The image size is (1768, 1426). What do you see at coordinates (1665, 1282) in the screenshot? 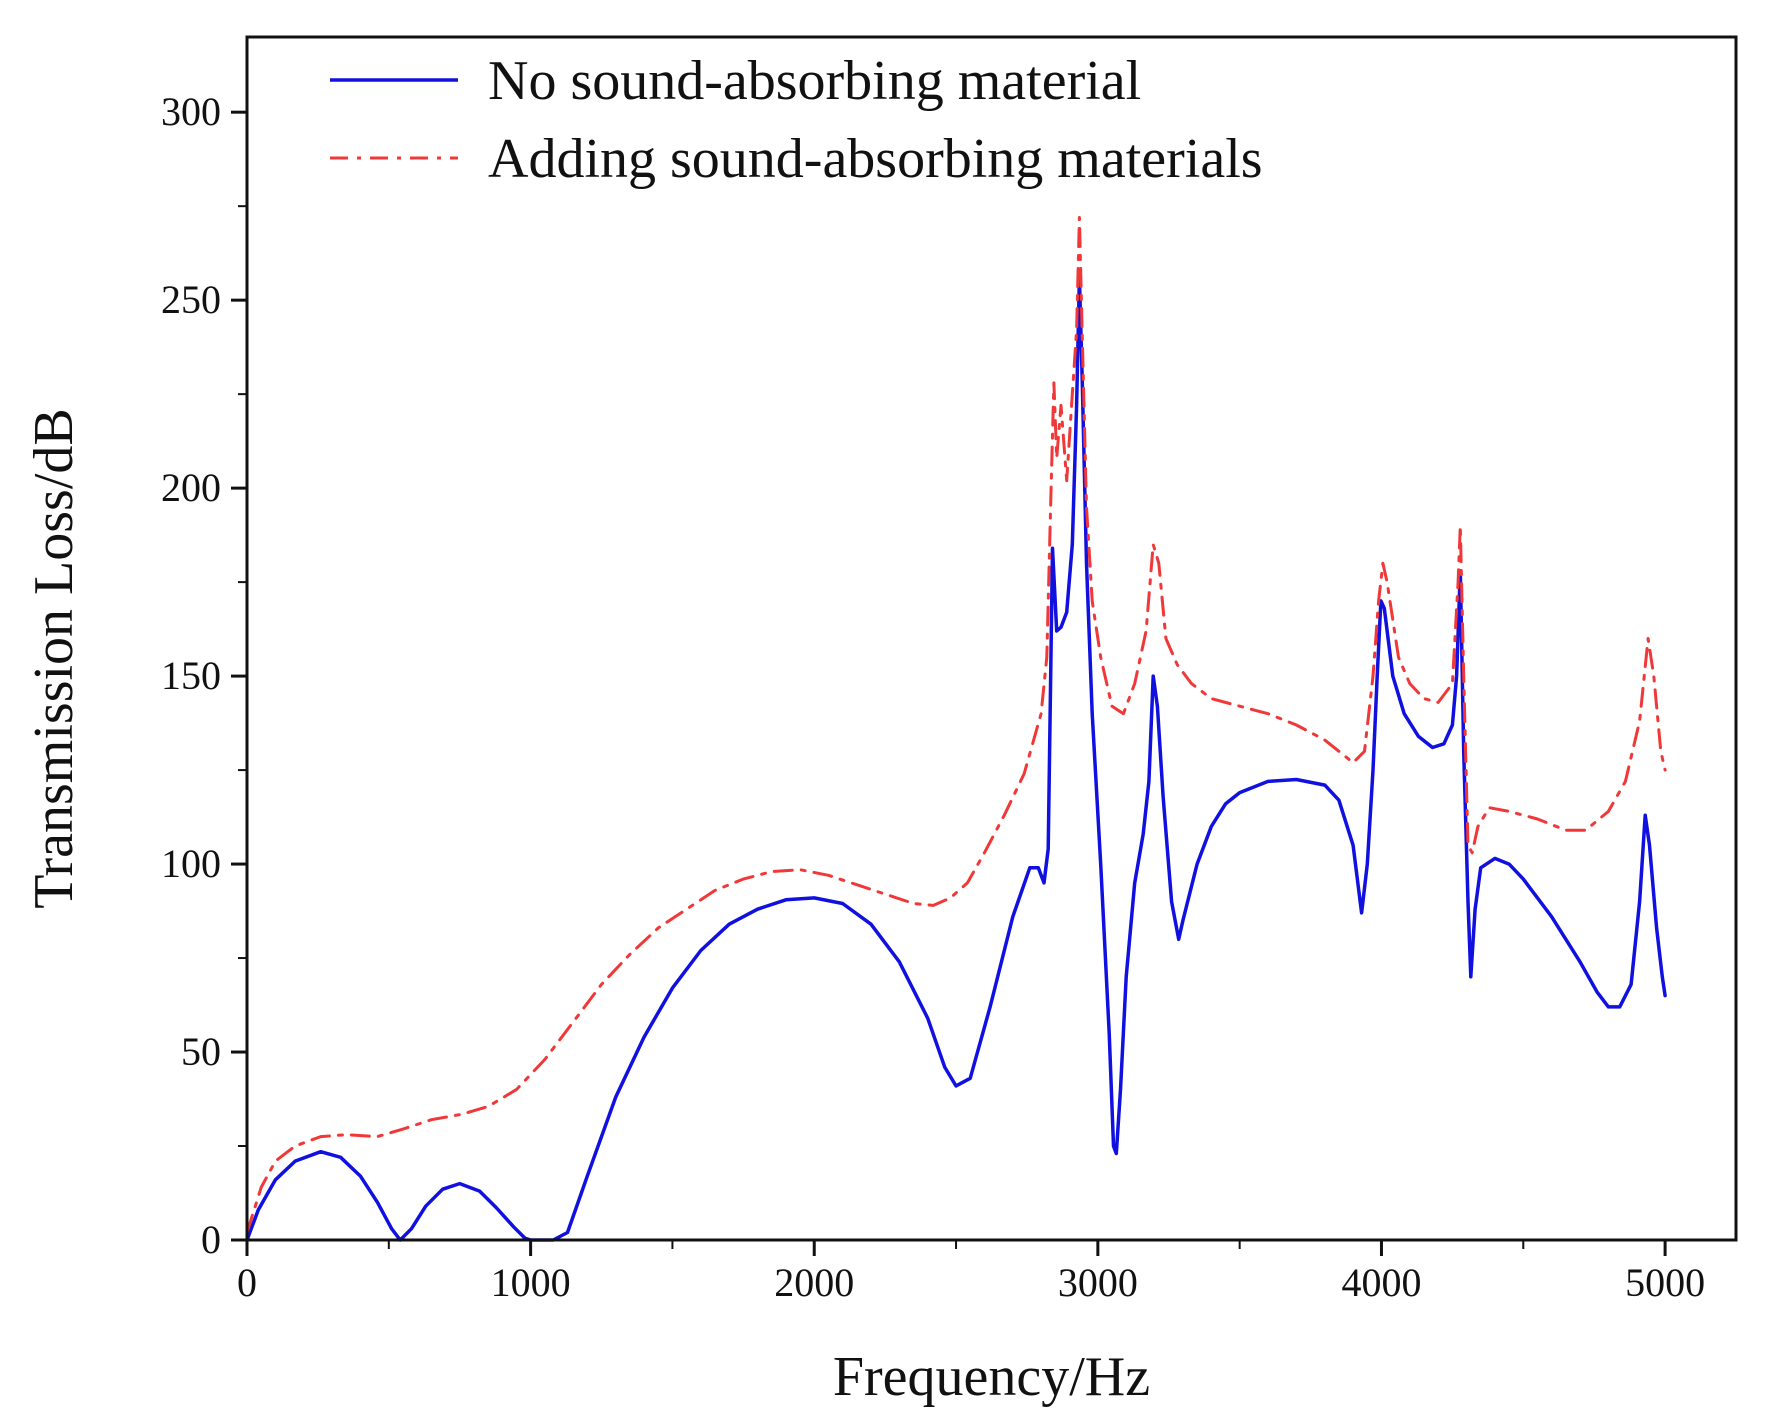
I see `x-tick-label: 5000` at bounding box center [1665, 1282].